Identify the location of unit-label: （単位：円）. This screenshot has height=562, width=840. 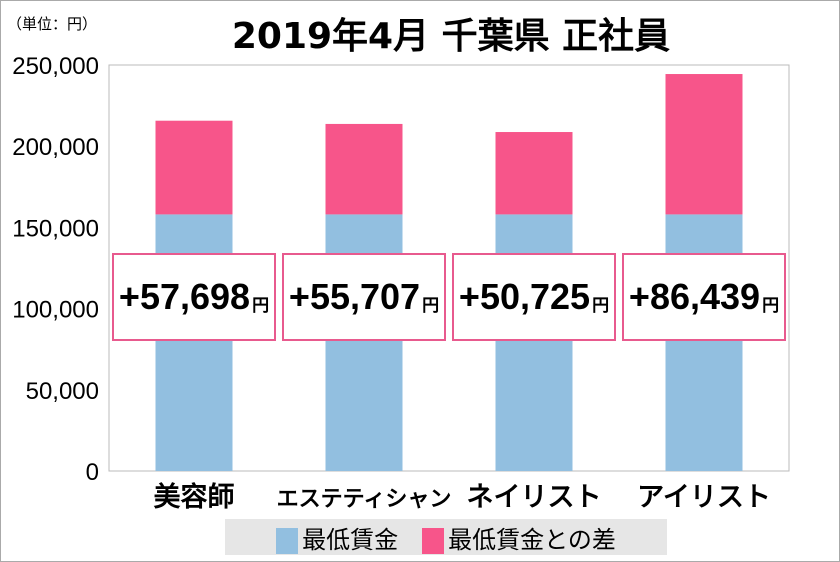
(52, 24).